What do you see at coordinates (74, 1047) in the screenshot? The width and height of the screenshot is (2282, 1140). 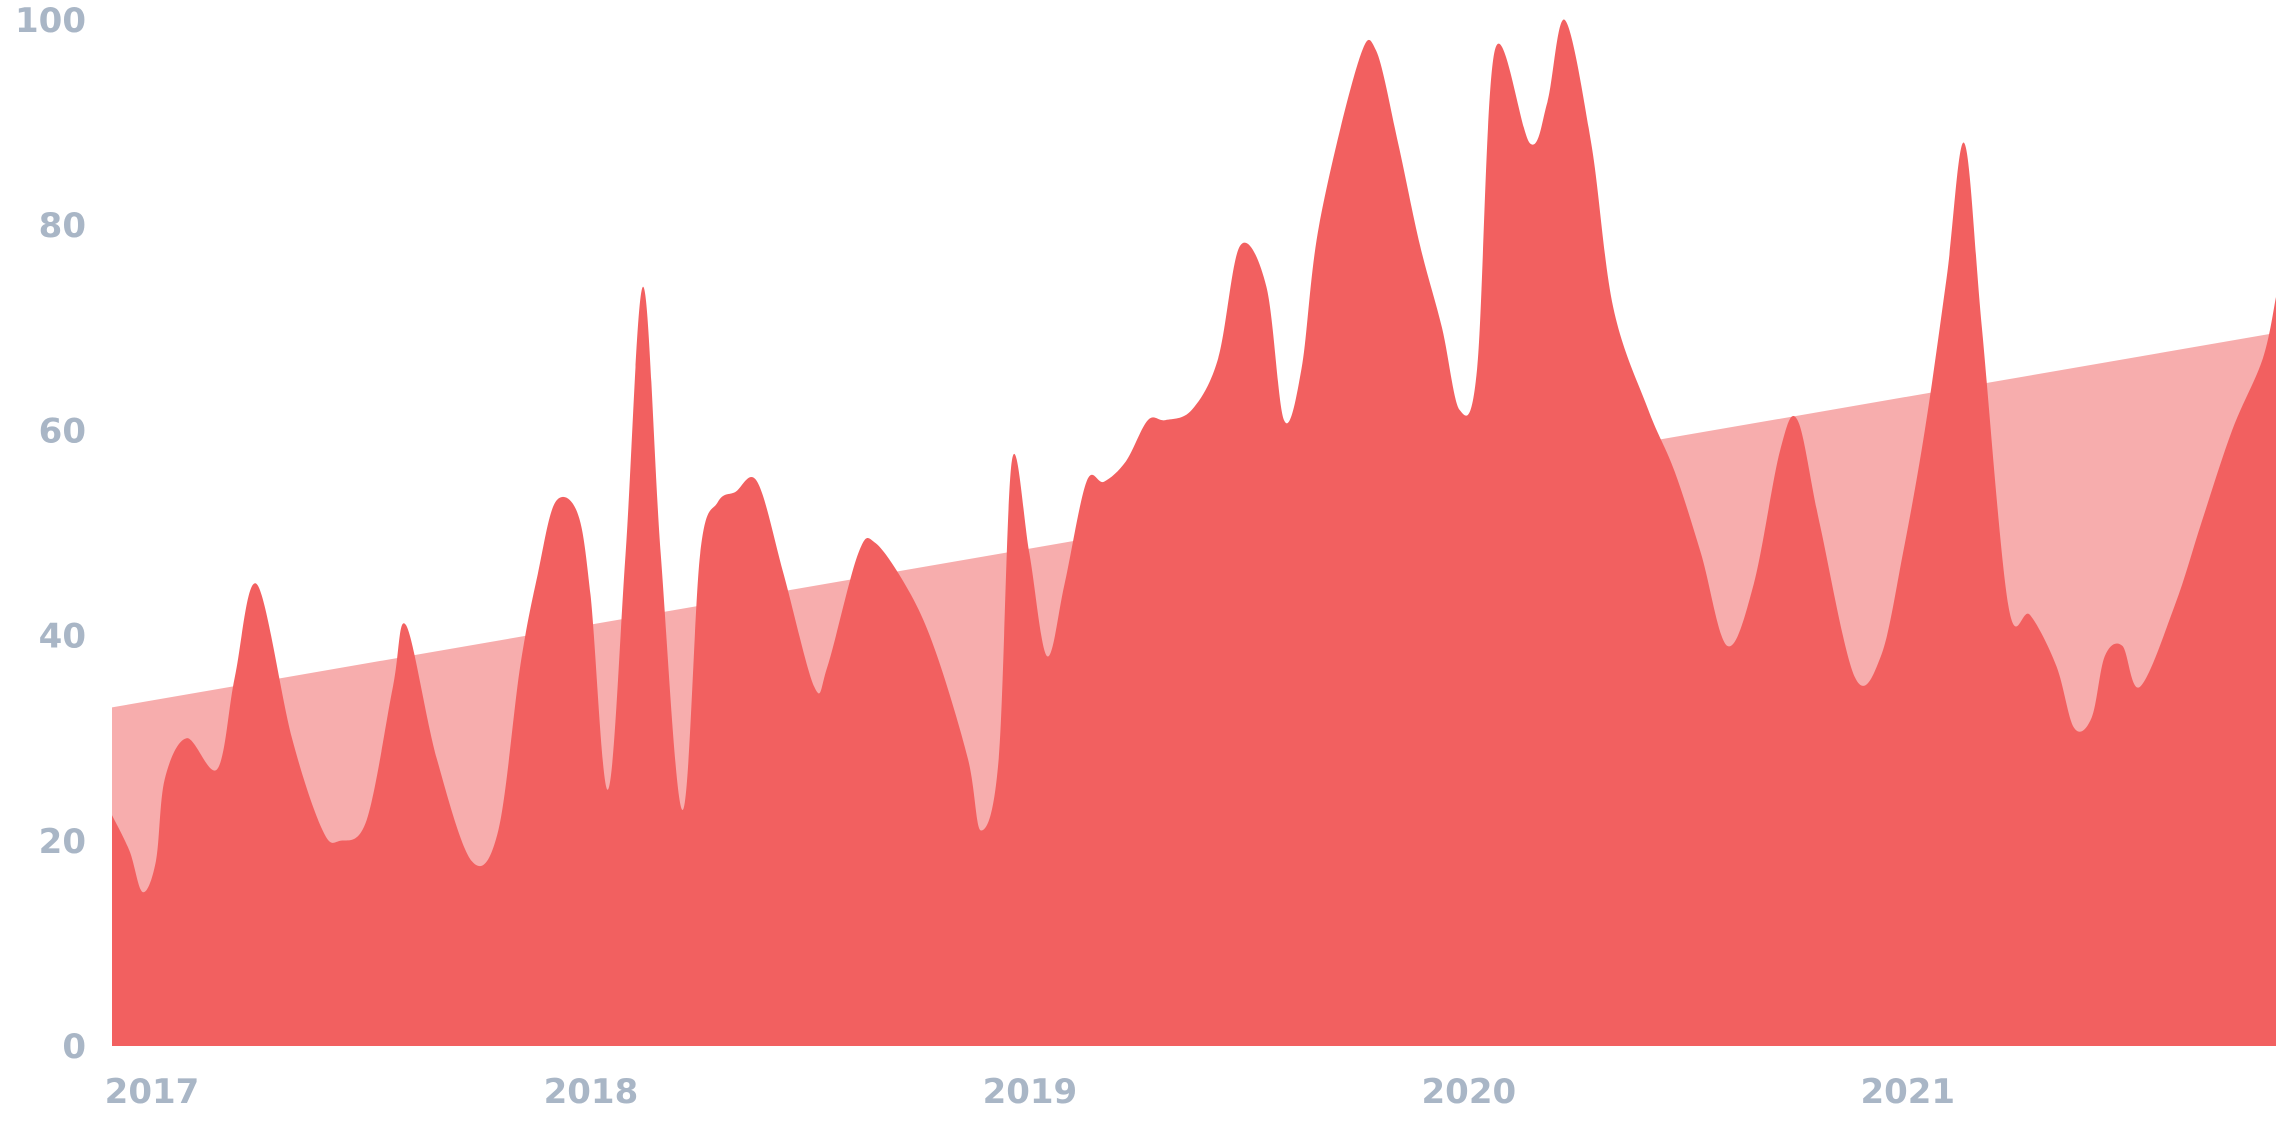 I see `y-tick-label: 0` at bounding box center [74, 1047].